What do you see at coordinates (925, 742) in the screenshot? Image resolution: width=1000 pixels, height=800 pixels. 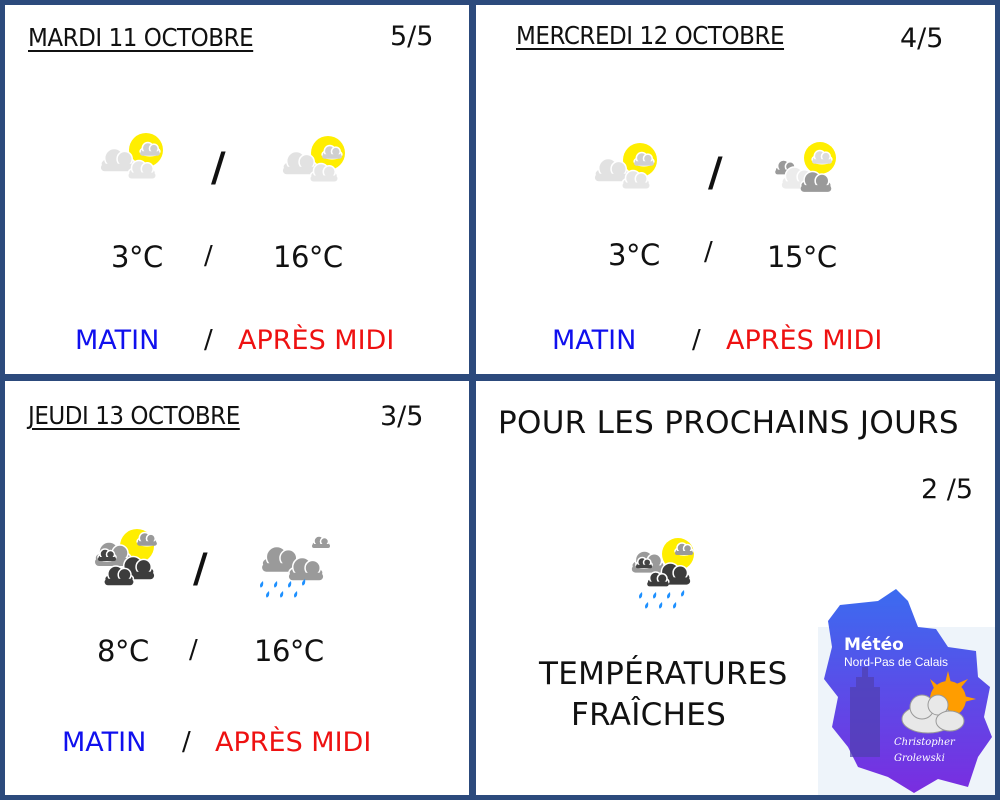 I see `logo-author-1: Christopher` at bounding box center [925, 742].